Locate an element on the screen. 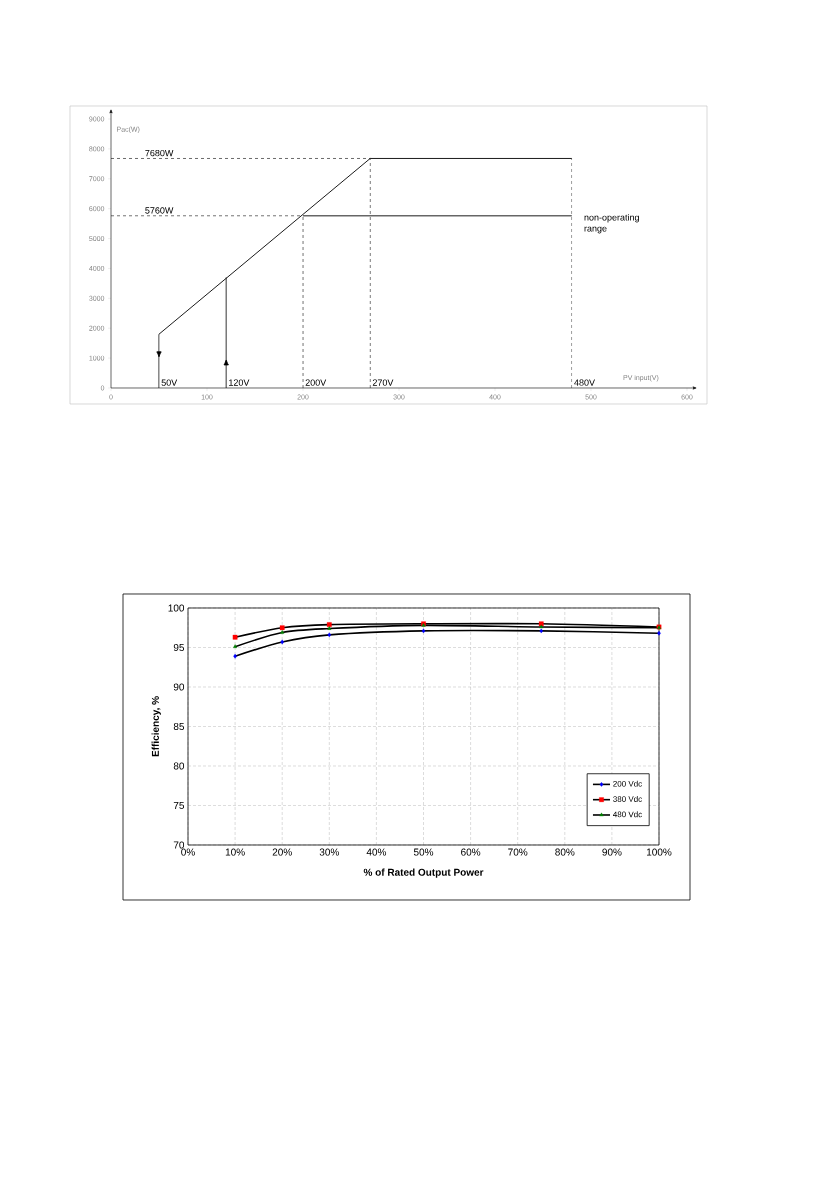 The height and width of the screenshot is (1191, 839). annotation: 5760W is located at coordinates (159, 210).